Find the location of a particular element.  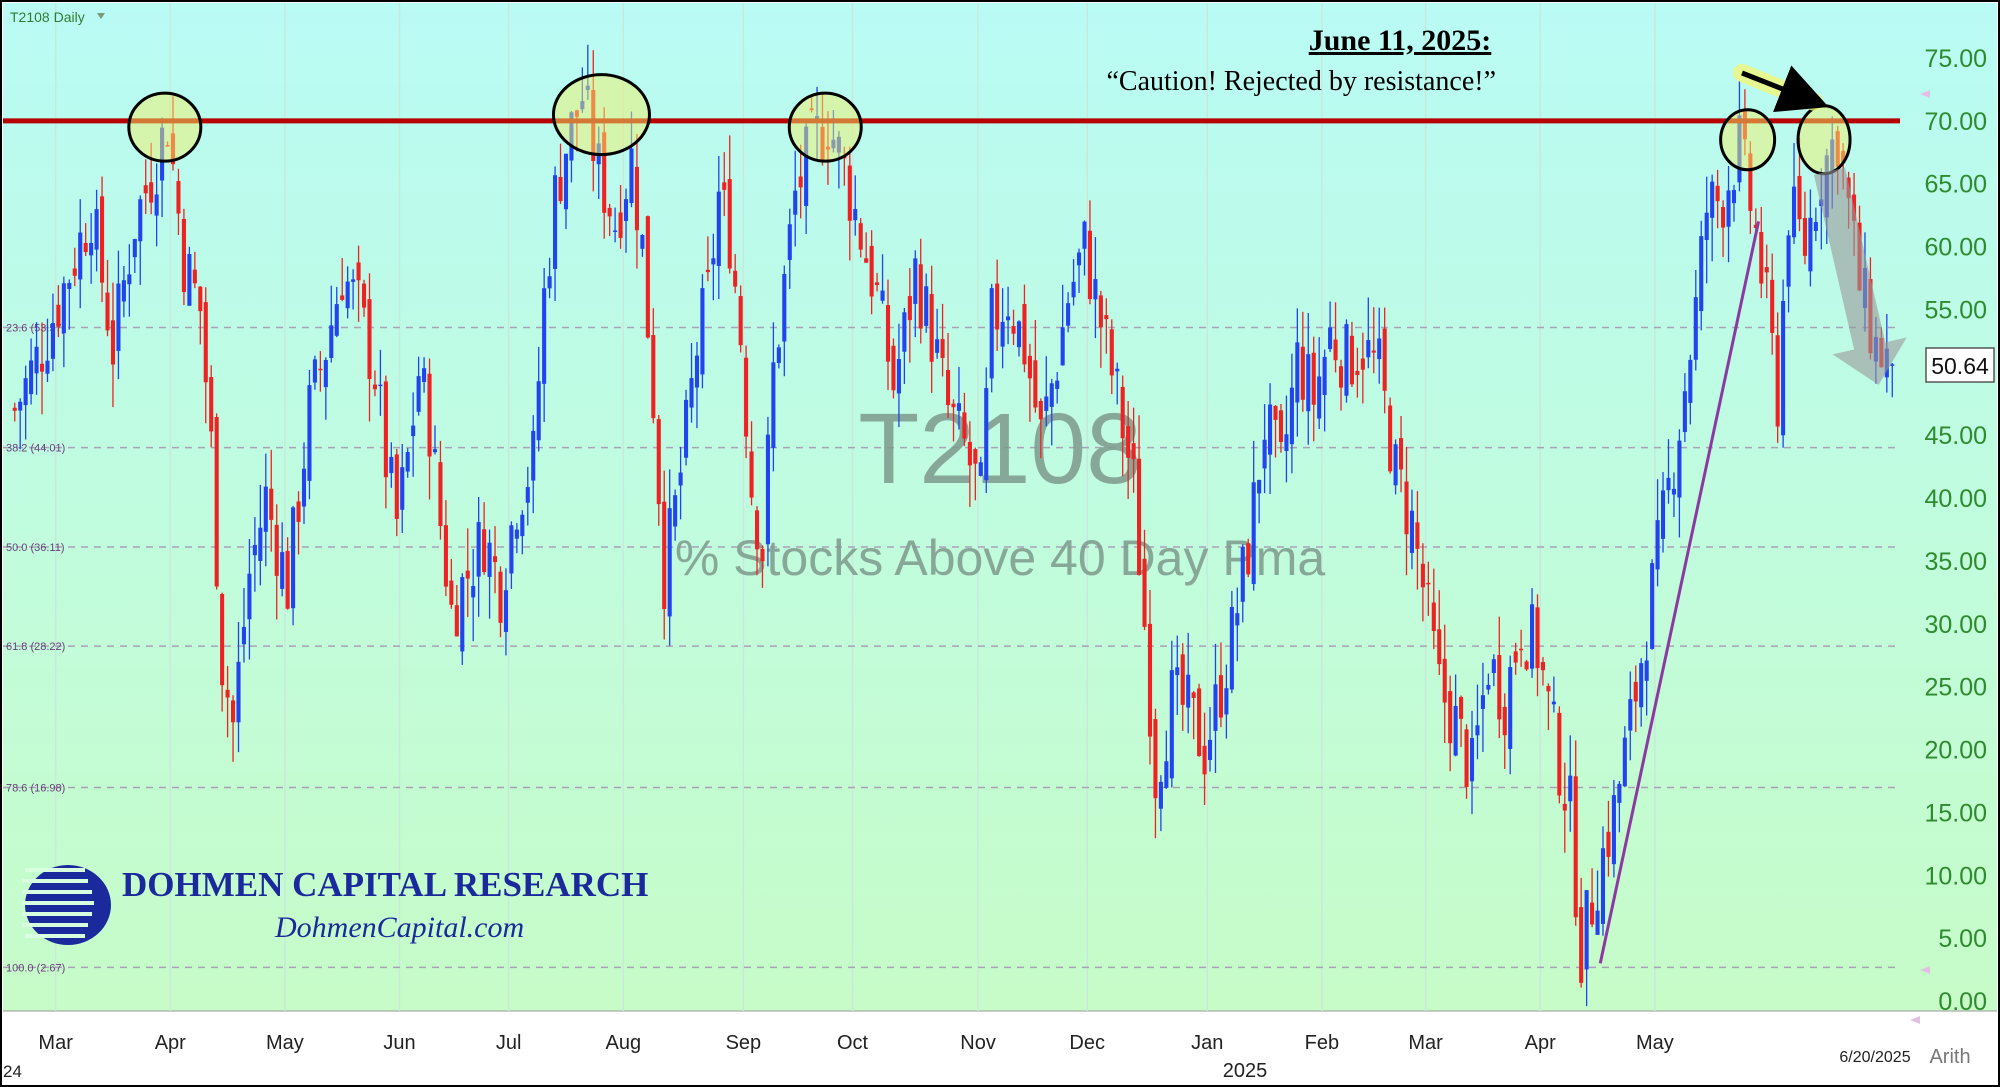

highlight-circle is located at coordinates (825, 127).